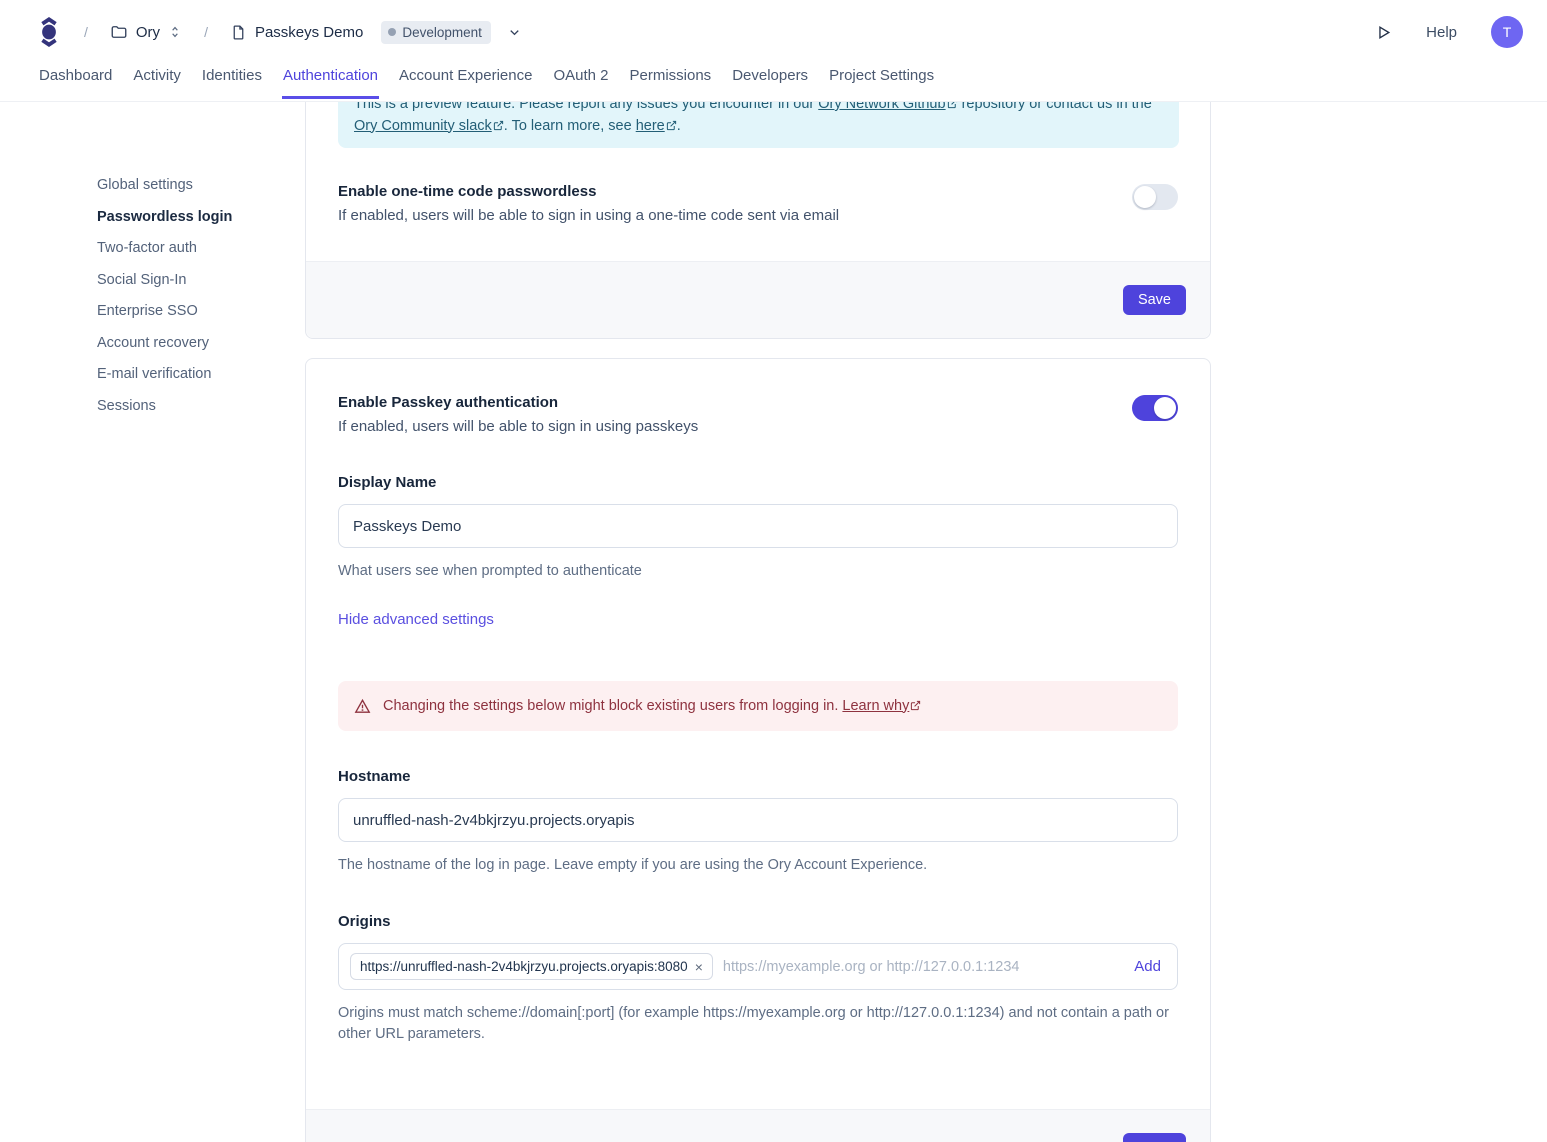 The width and height of the screenshot is (1547, 1142). What do you see at coordinates (416, 619) in the screenshot?
I see `hide-advanced-settings-link: Hide advanced settings` at bounding box center [416, 619].